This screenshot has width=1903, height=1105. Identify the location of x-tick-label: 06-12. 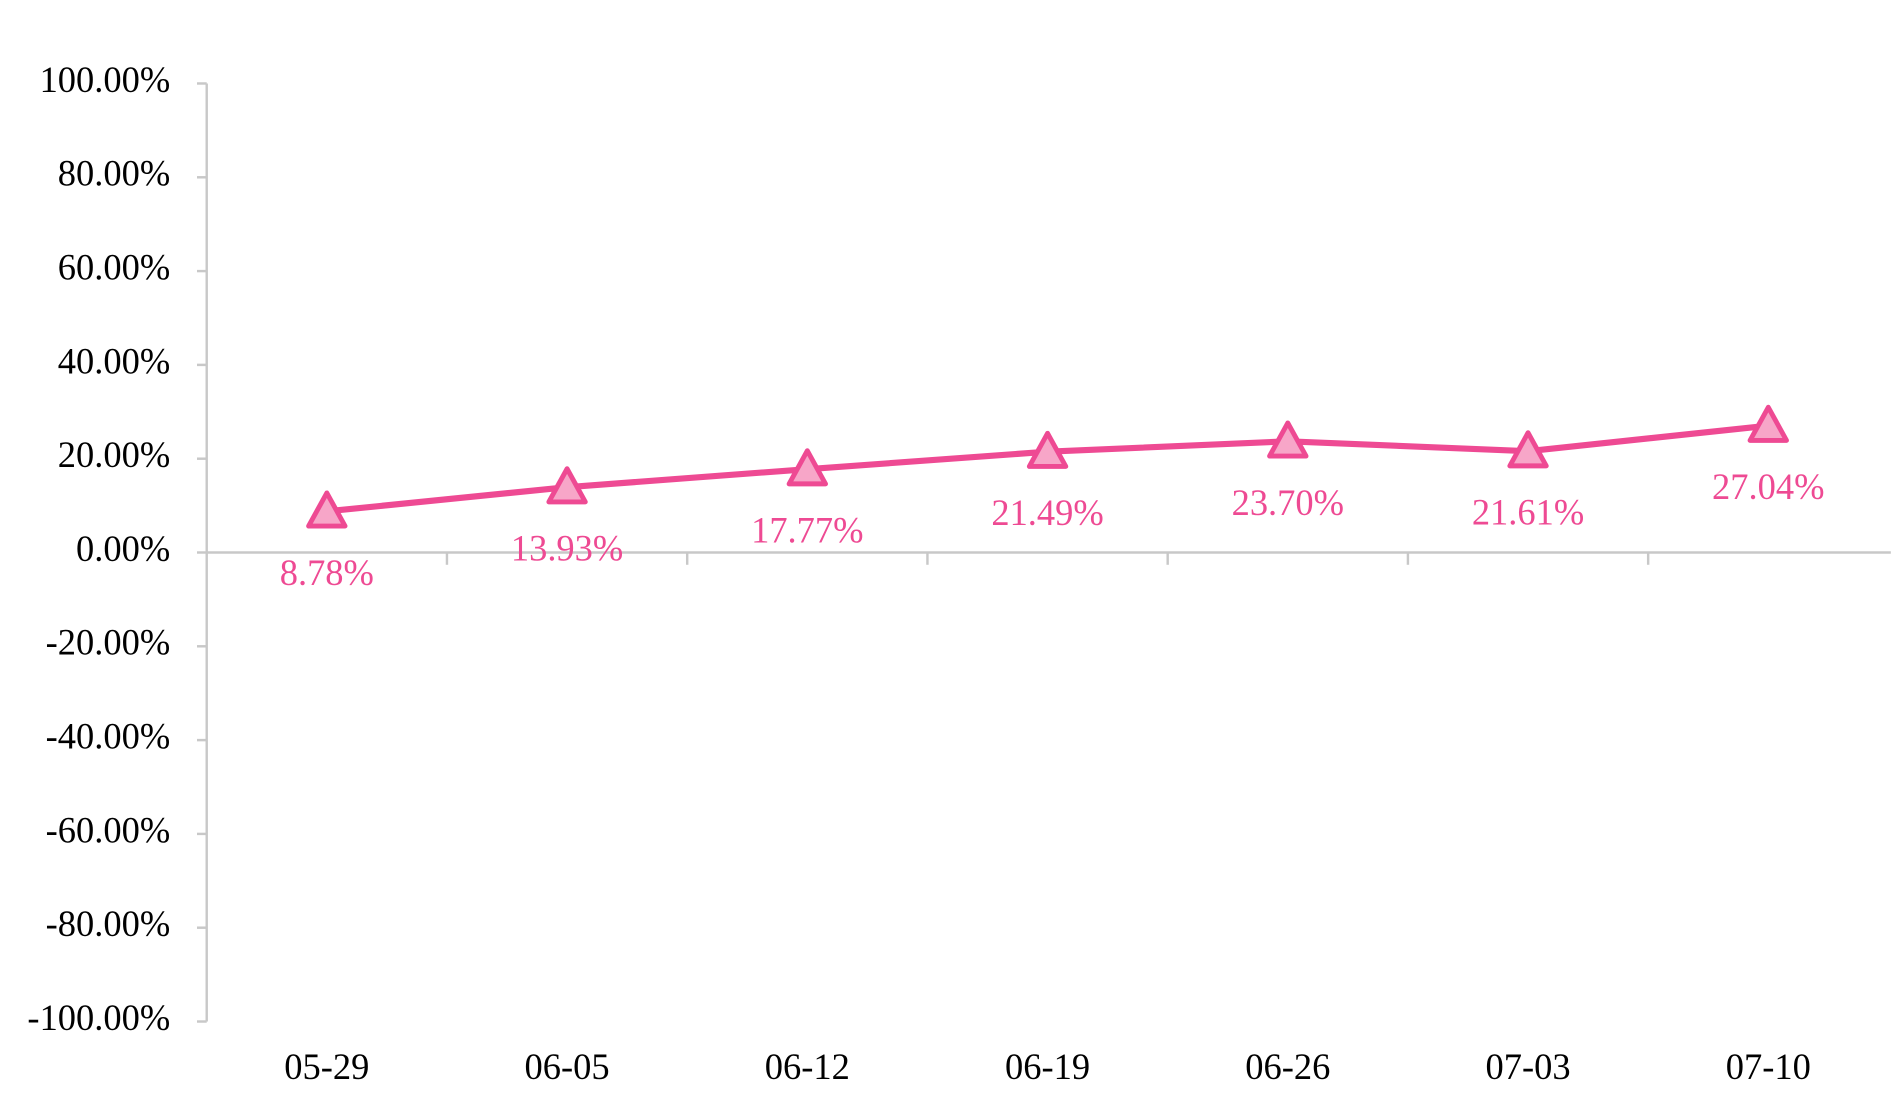
(807, 1066).